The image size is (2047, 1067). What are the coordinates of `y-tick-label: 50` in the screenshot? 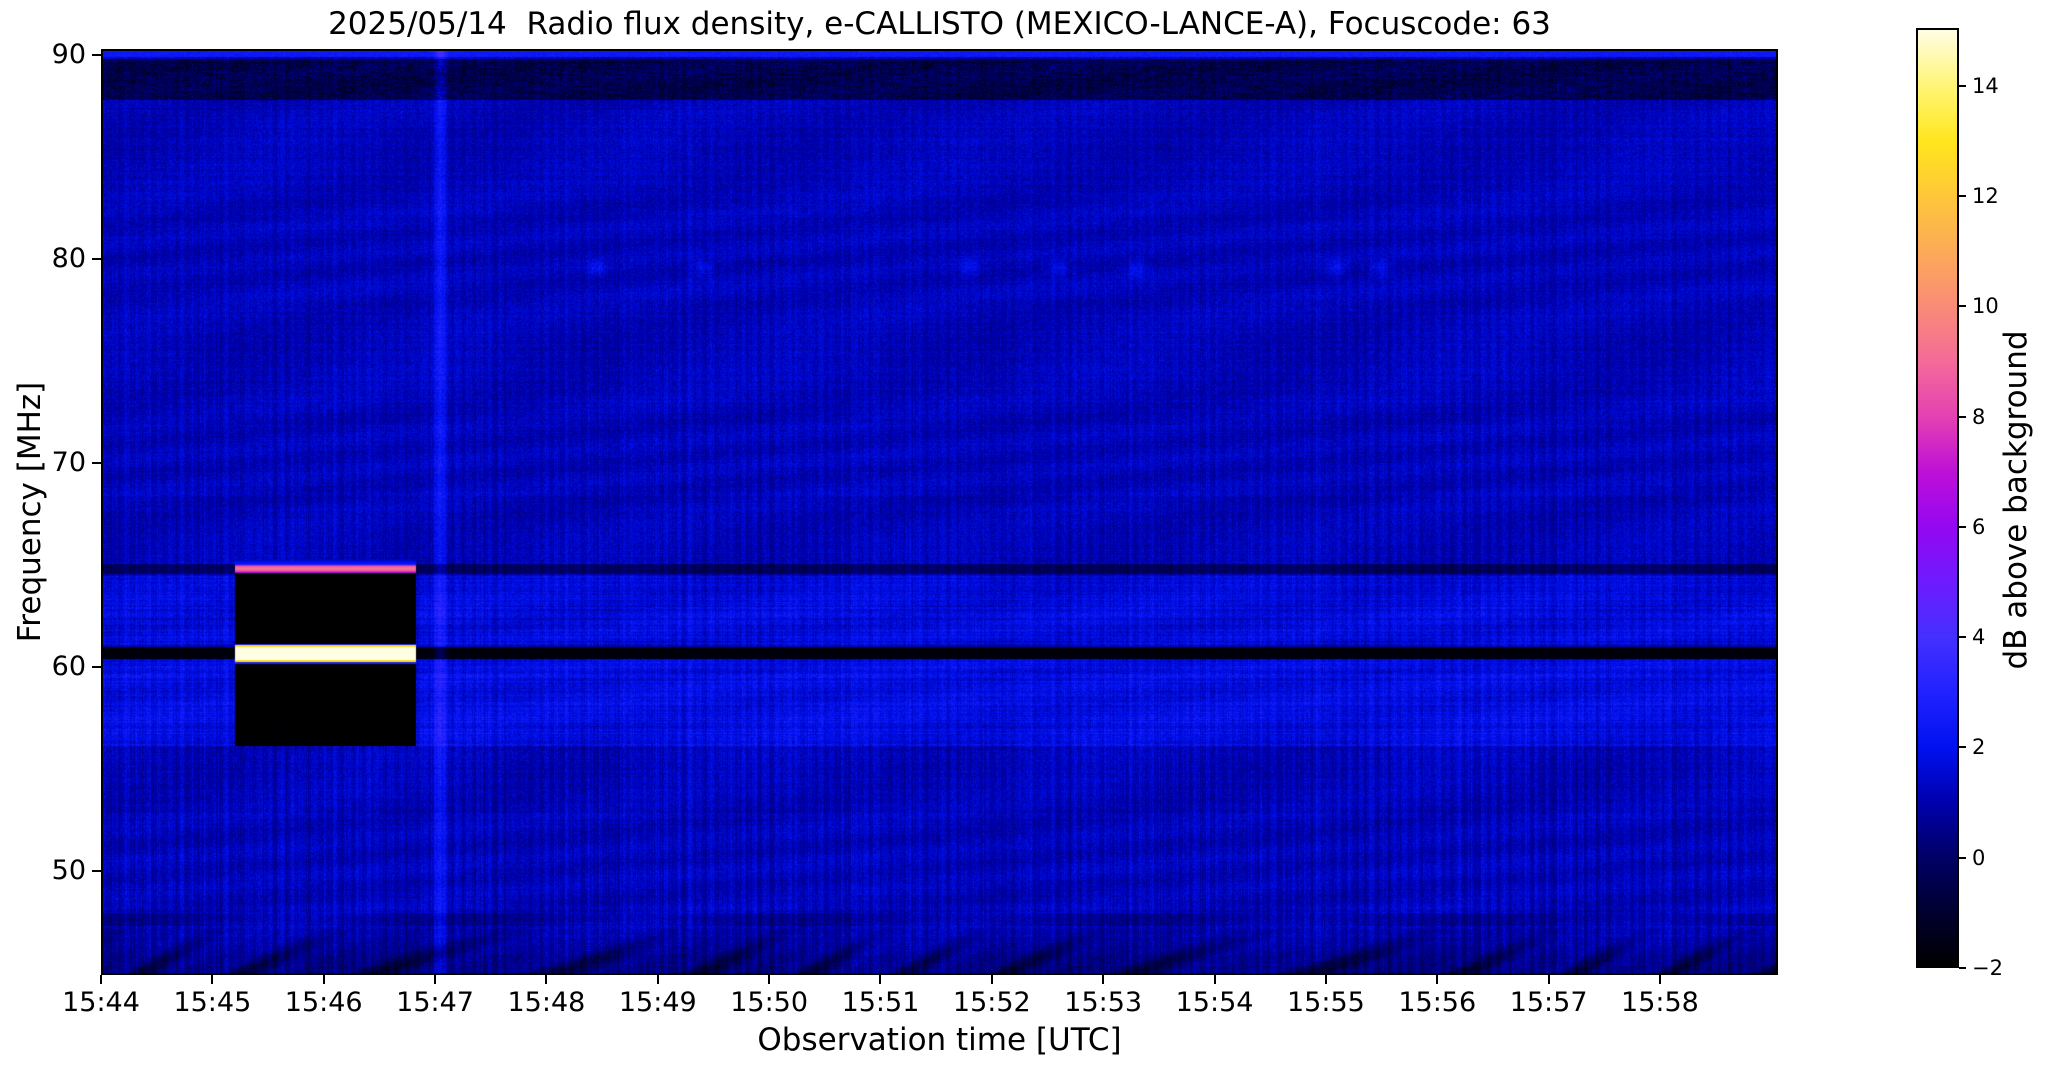 It's located at (68, 870).